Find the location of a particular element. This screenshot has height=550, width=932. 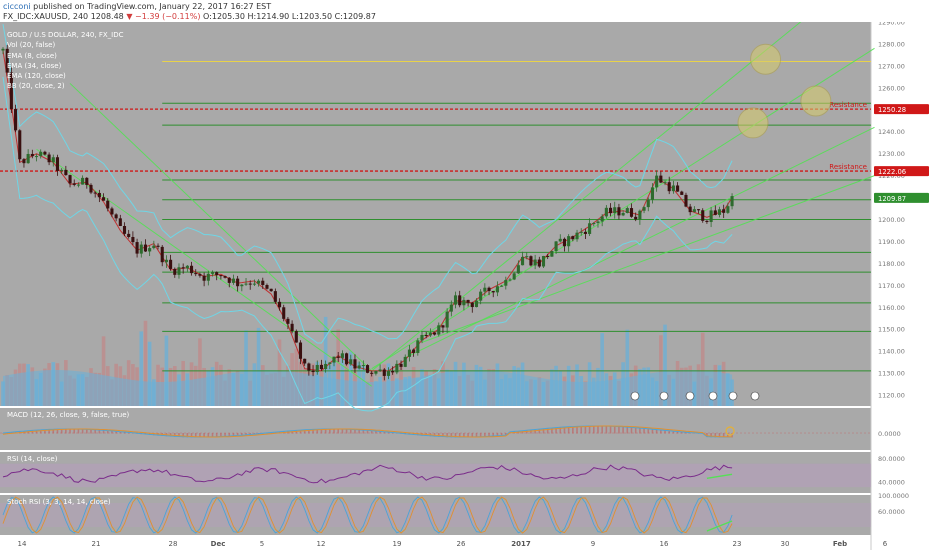

indicator-bb: BB (20, close, 2) is located at coordinates (36, 86).